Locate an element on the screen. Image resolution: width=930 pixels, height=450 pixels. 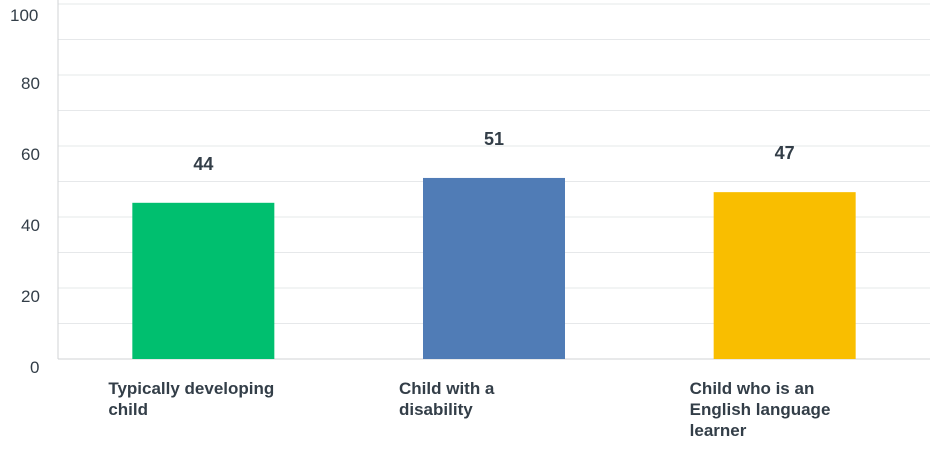
x-tick-label: Typically developing child is located at coordinates (191, 399).